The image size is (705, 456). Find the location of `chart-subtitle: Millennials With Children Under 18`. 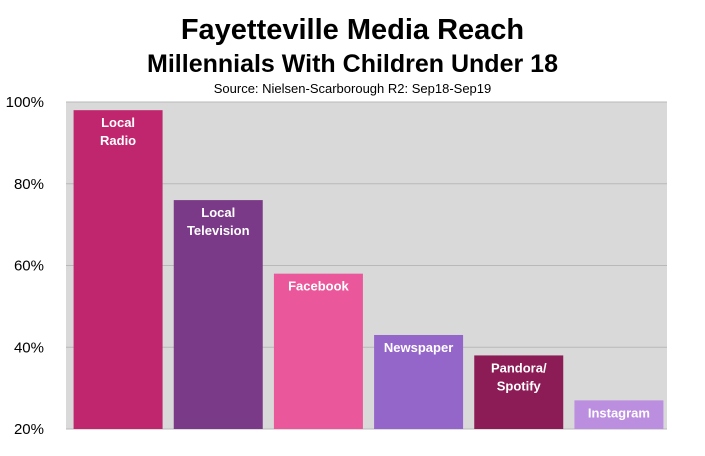

chart-subtitle: Millennials With Children Under 18 is located at coordinates (352, 64).